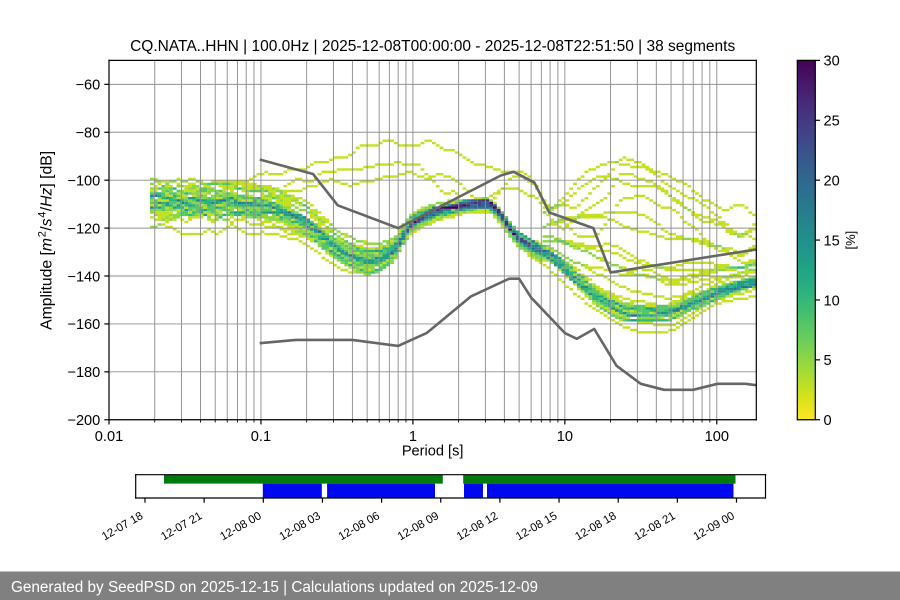 The width and height of the screenshot is (900, 600). I want to click on svg-text: −200, so click(83, 421).